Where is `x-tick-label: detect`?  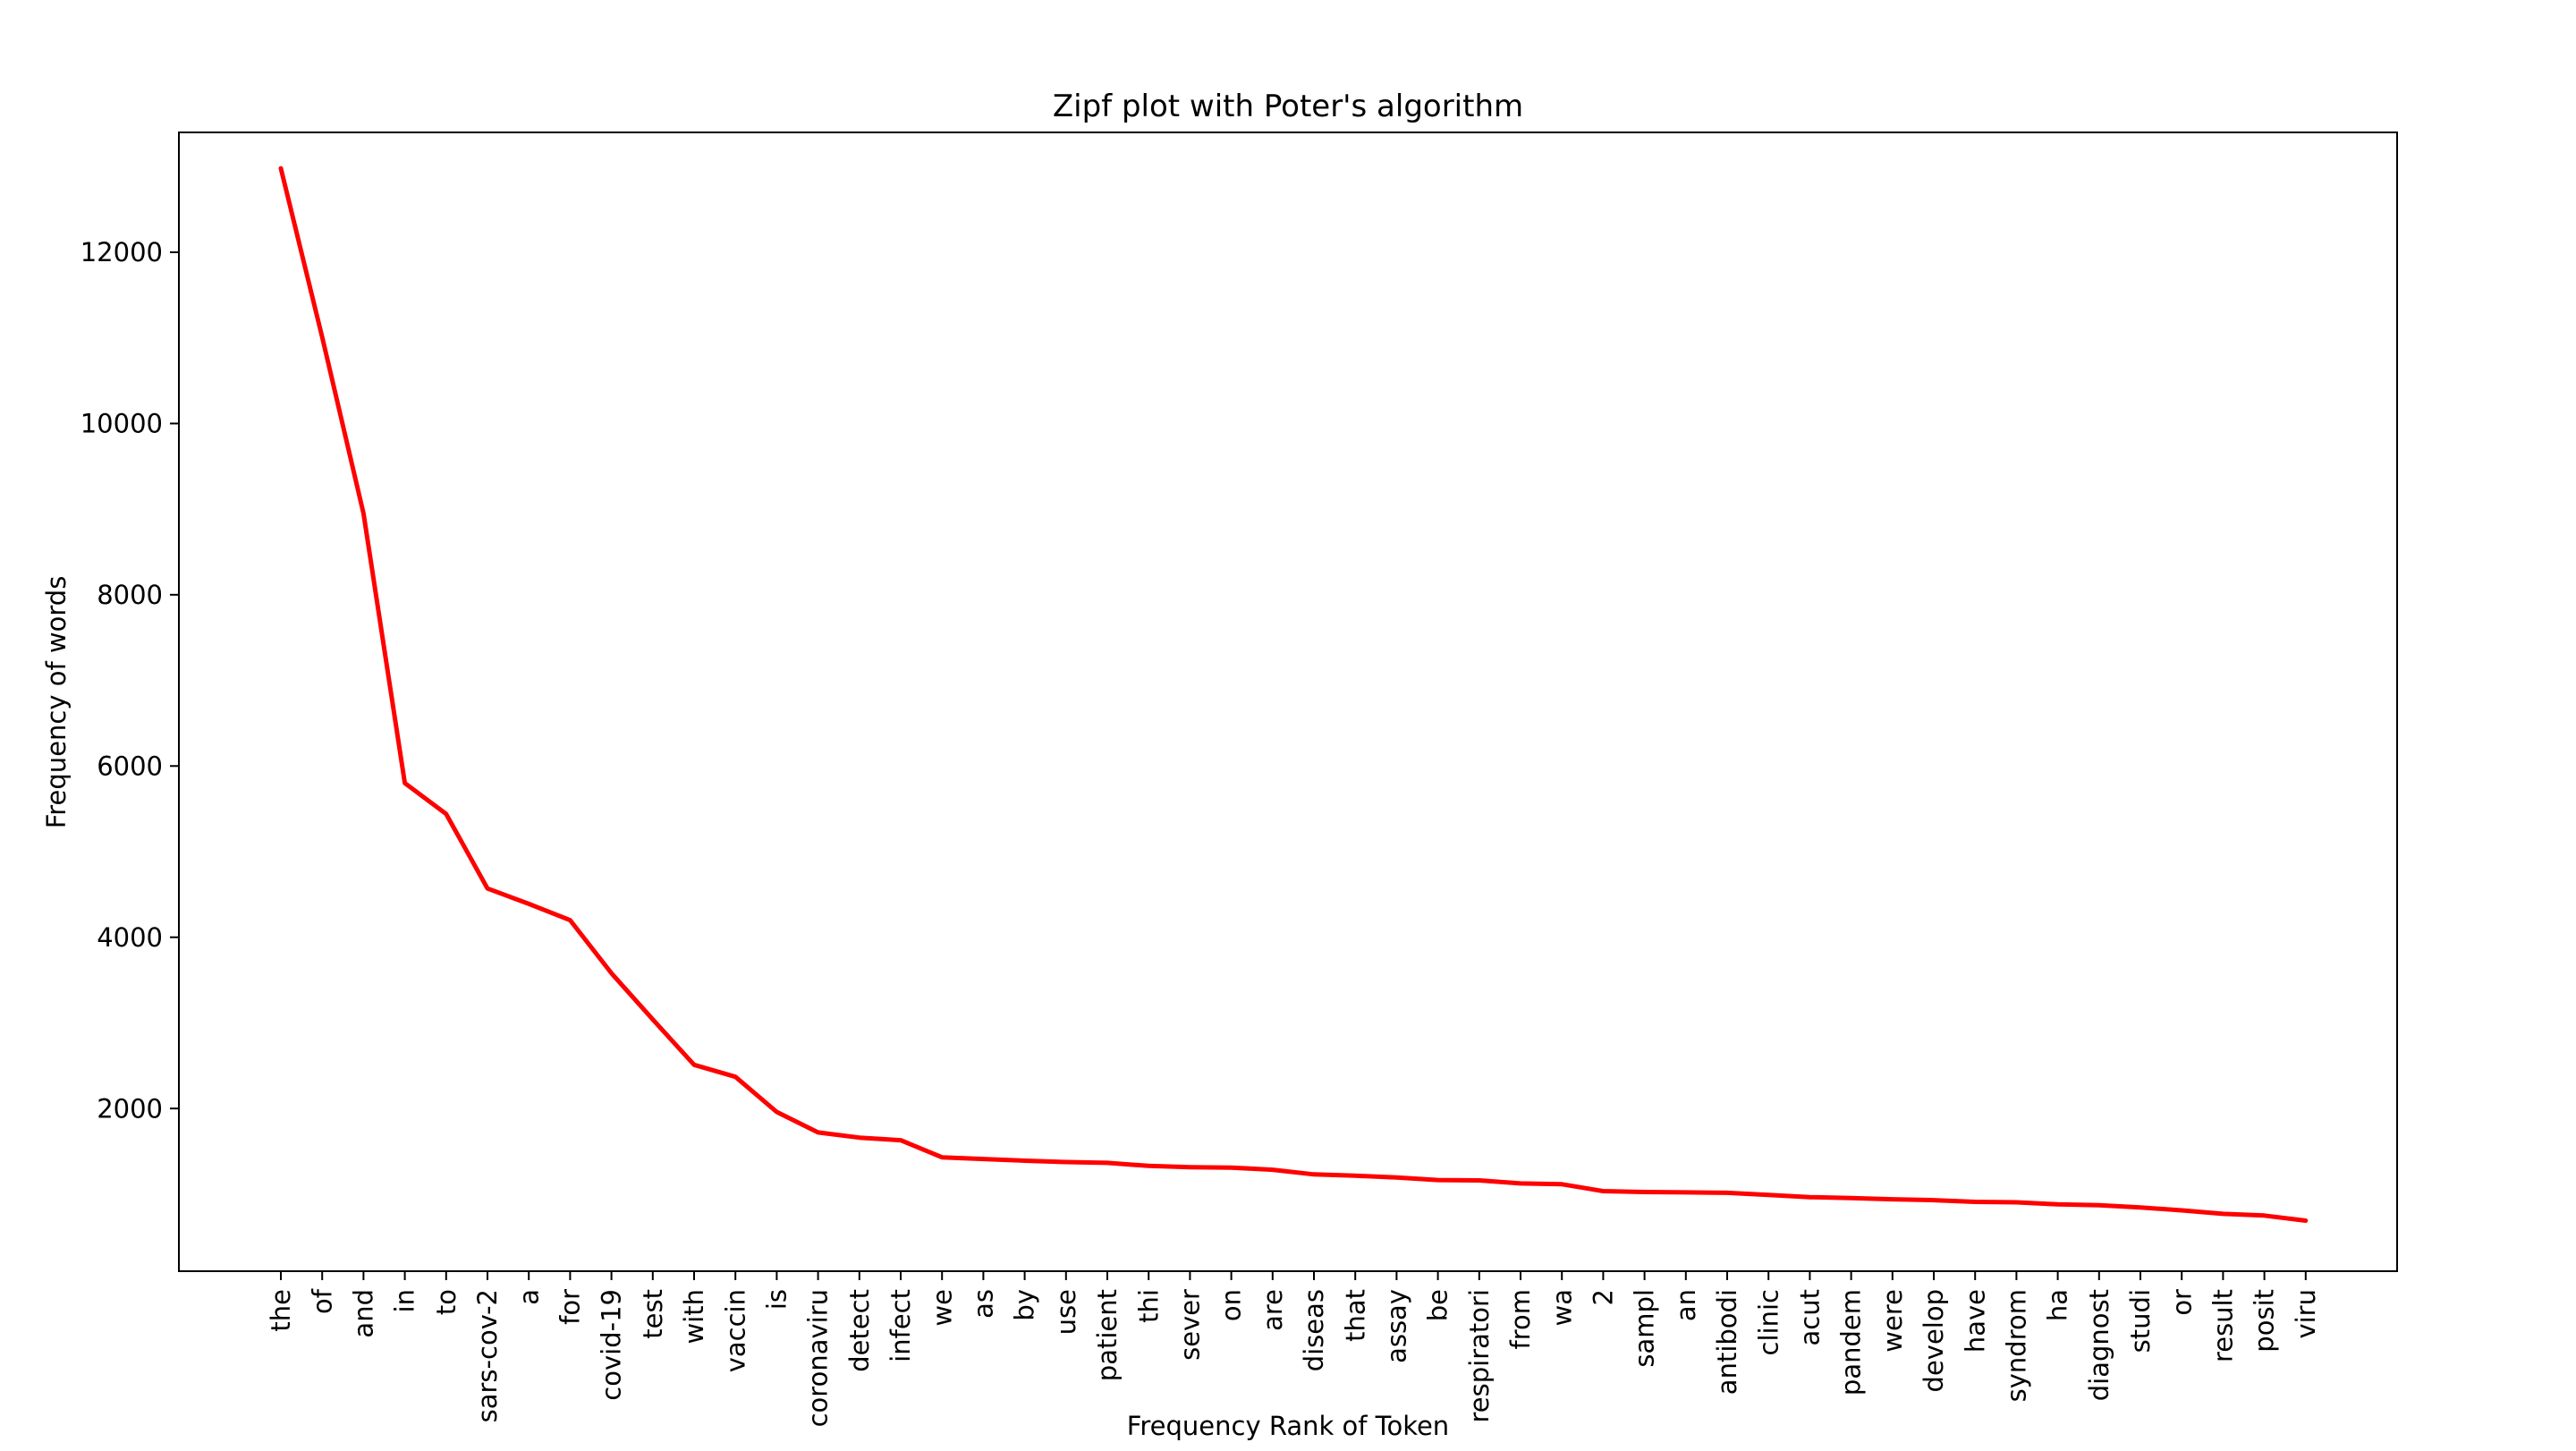 x-tick-label: detect is located at coordinates (859, 1330).